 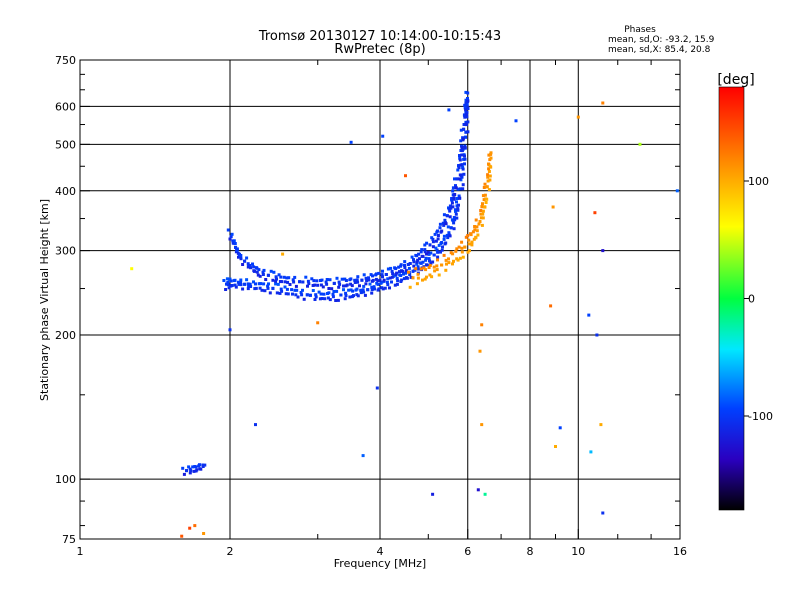 I want to click on y-tick-label: 600, so click(x=65, y=106).